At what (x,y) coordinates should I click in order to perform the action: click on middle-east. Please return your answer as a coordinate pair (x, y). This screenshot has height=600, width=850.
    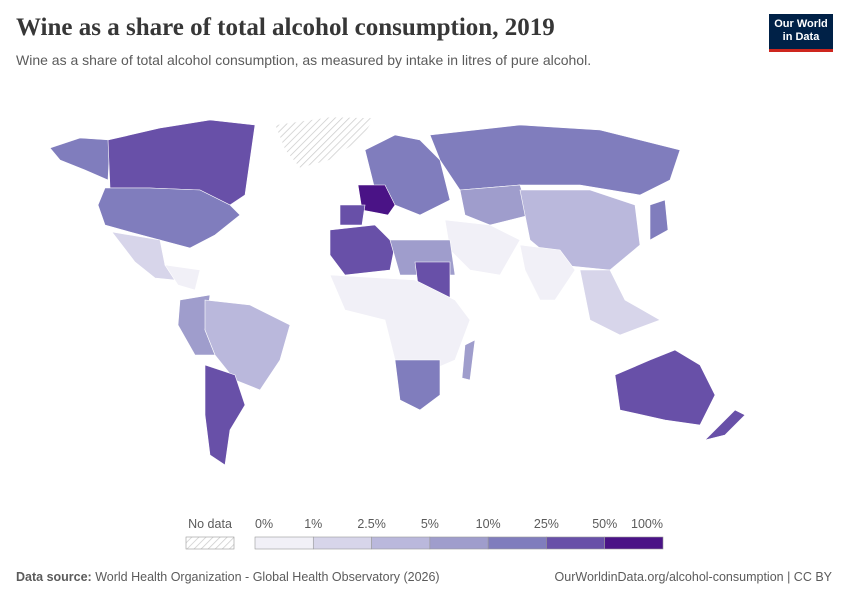
    Looking at the image, I should click on (482, 247).